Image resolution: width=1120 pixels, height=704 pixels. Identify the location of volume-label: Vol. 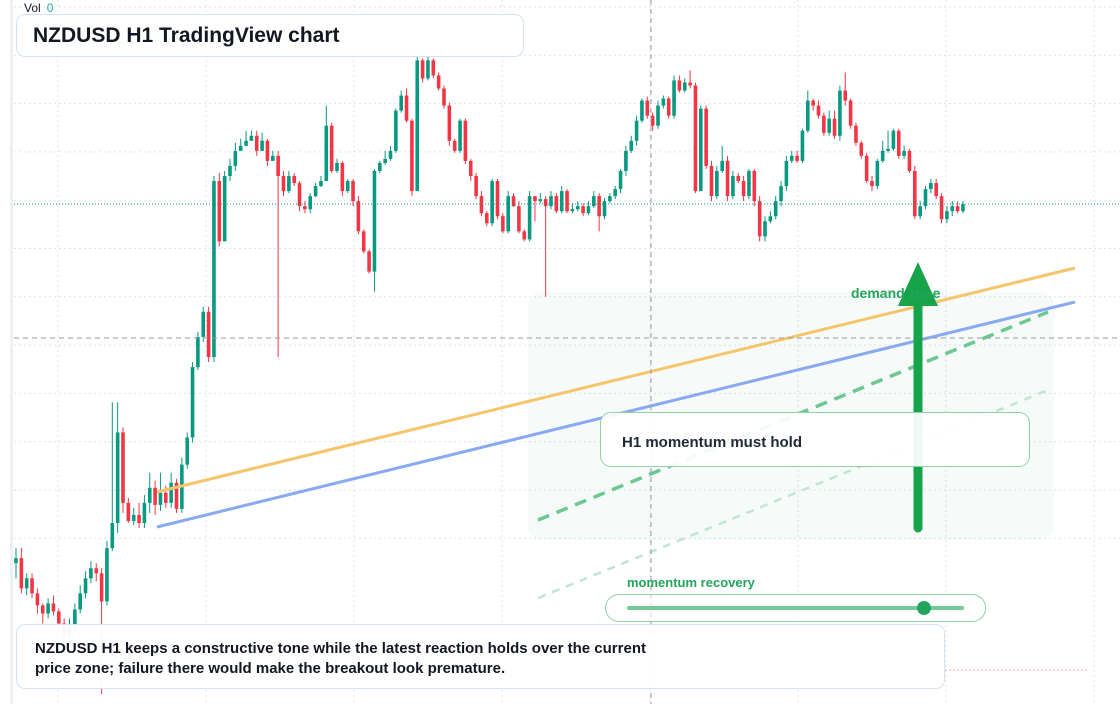
(32, 8).